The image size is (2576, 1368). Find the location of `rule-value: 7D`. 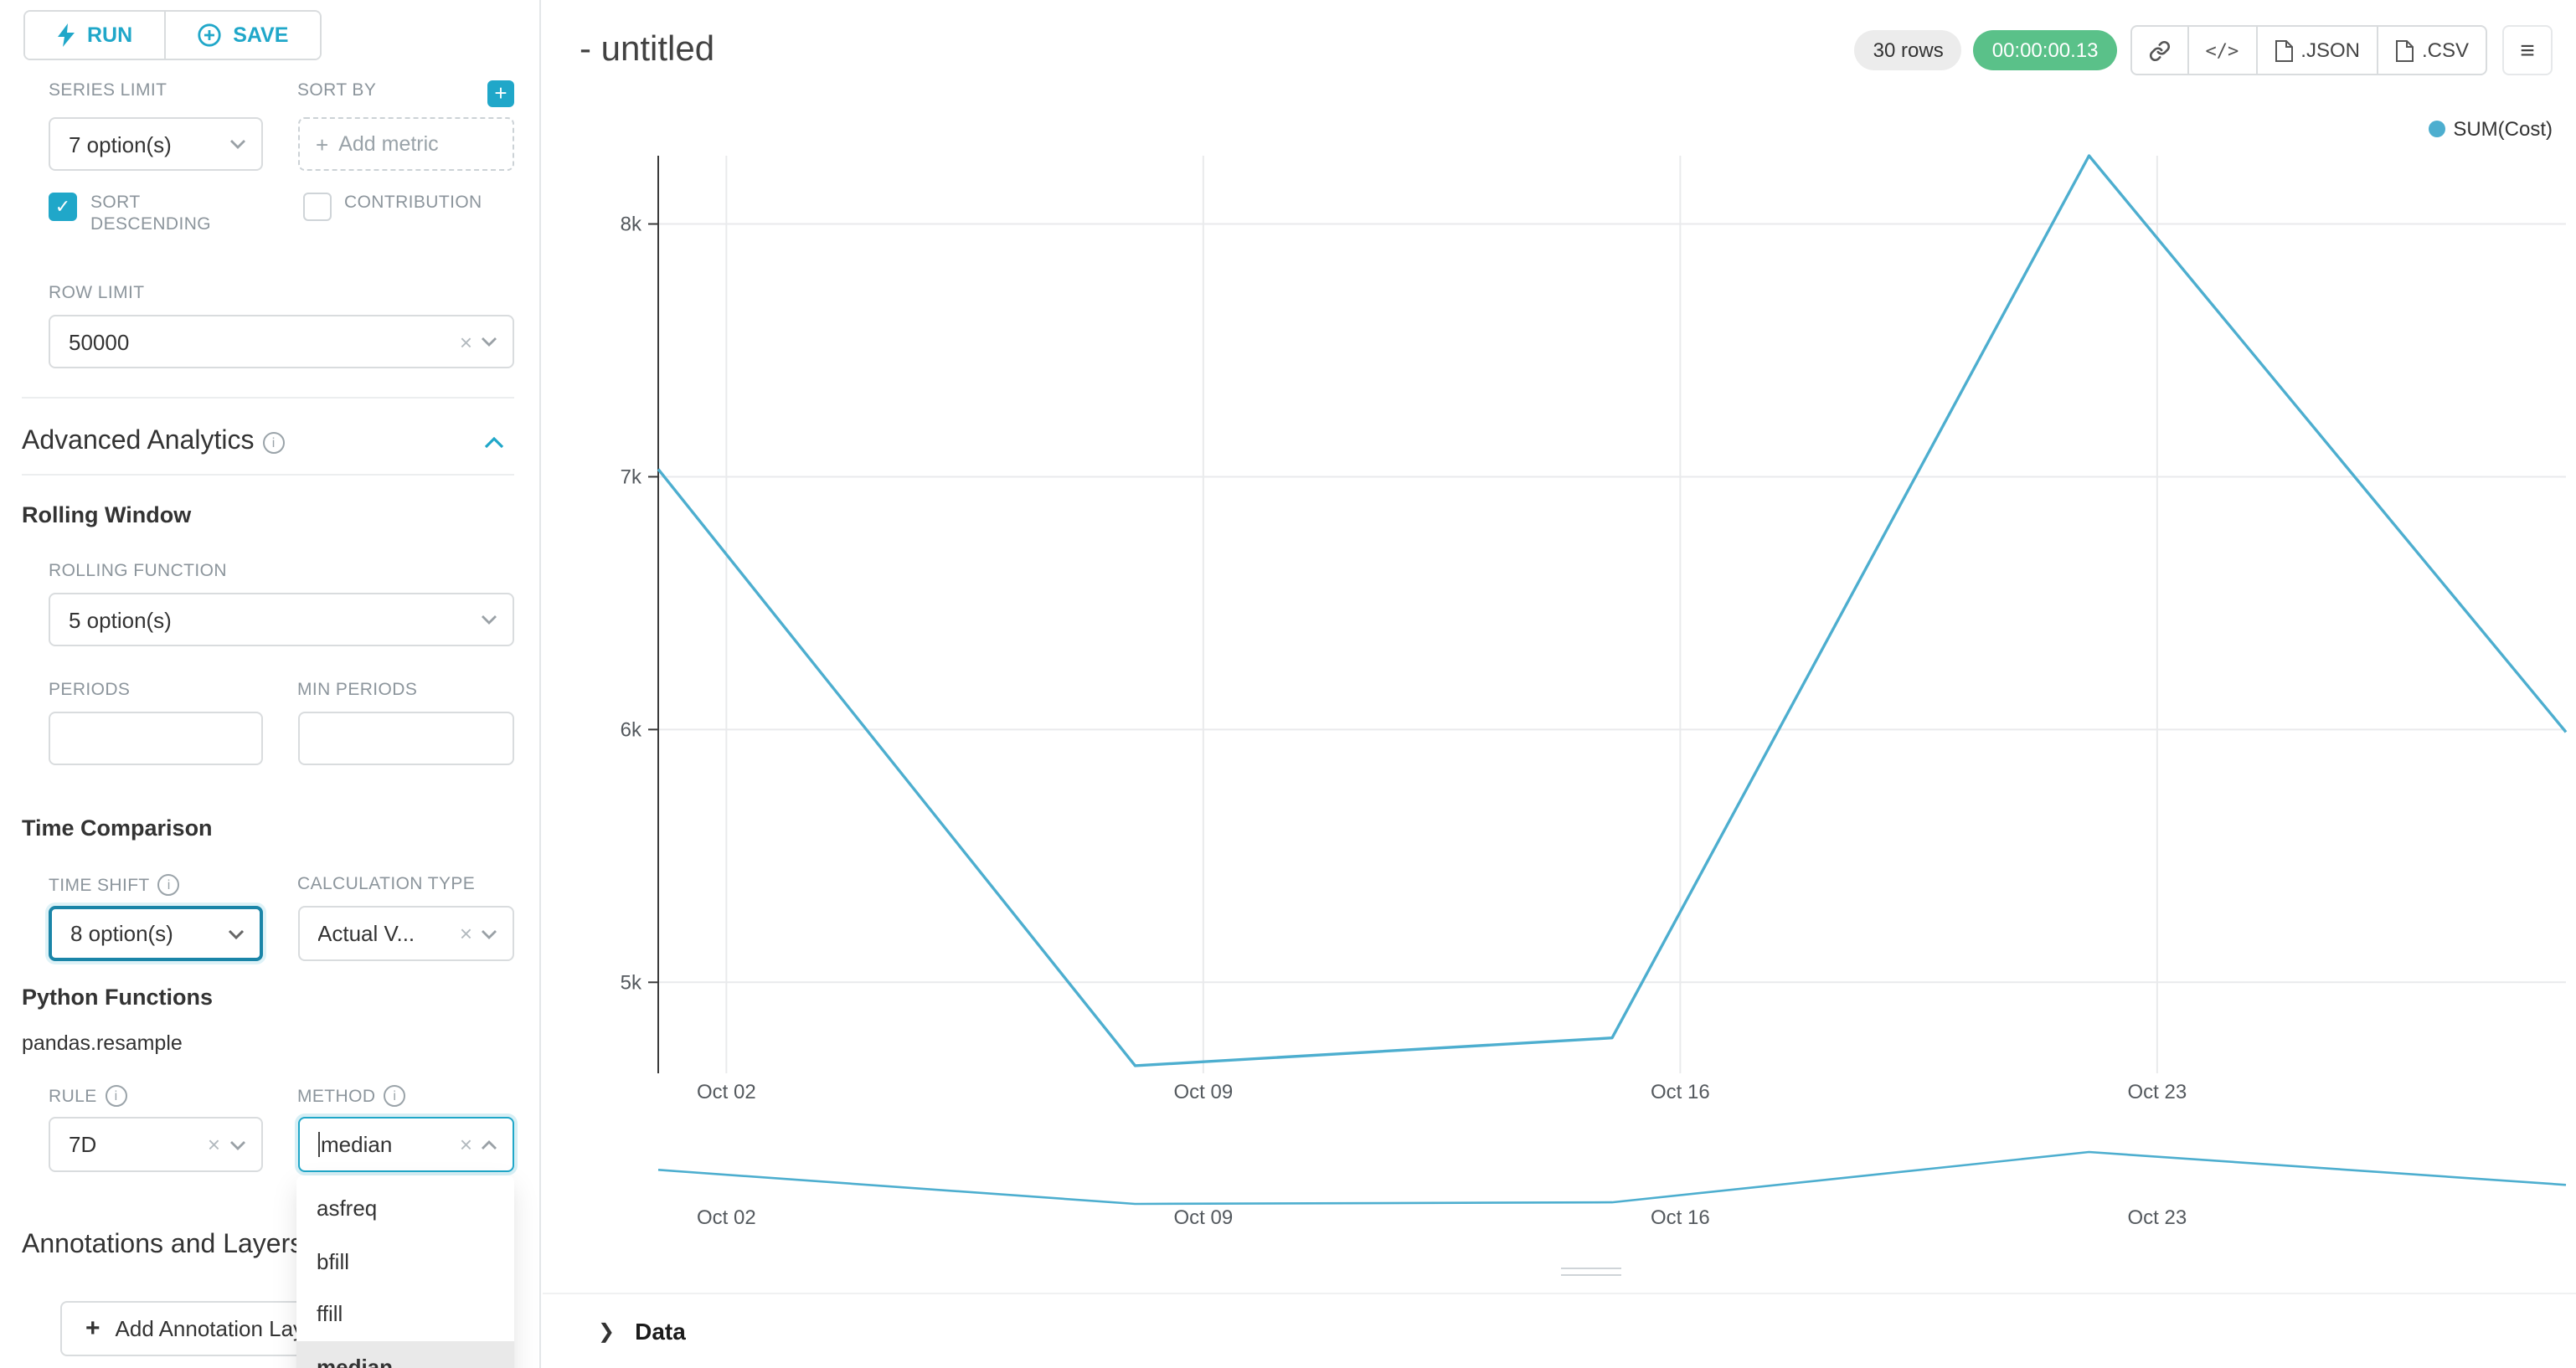

rule-value: 7D is located at coordinates (83, 1145).